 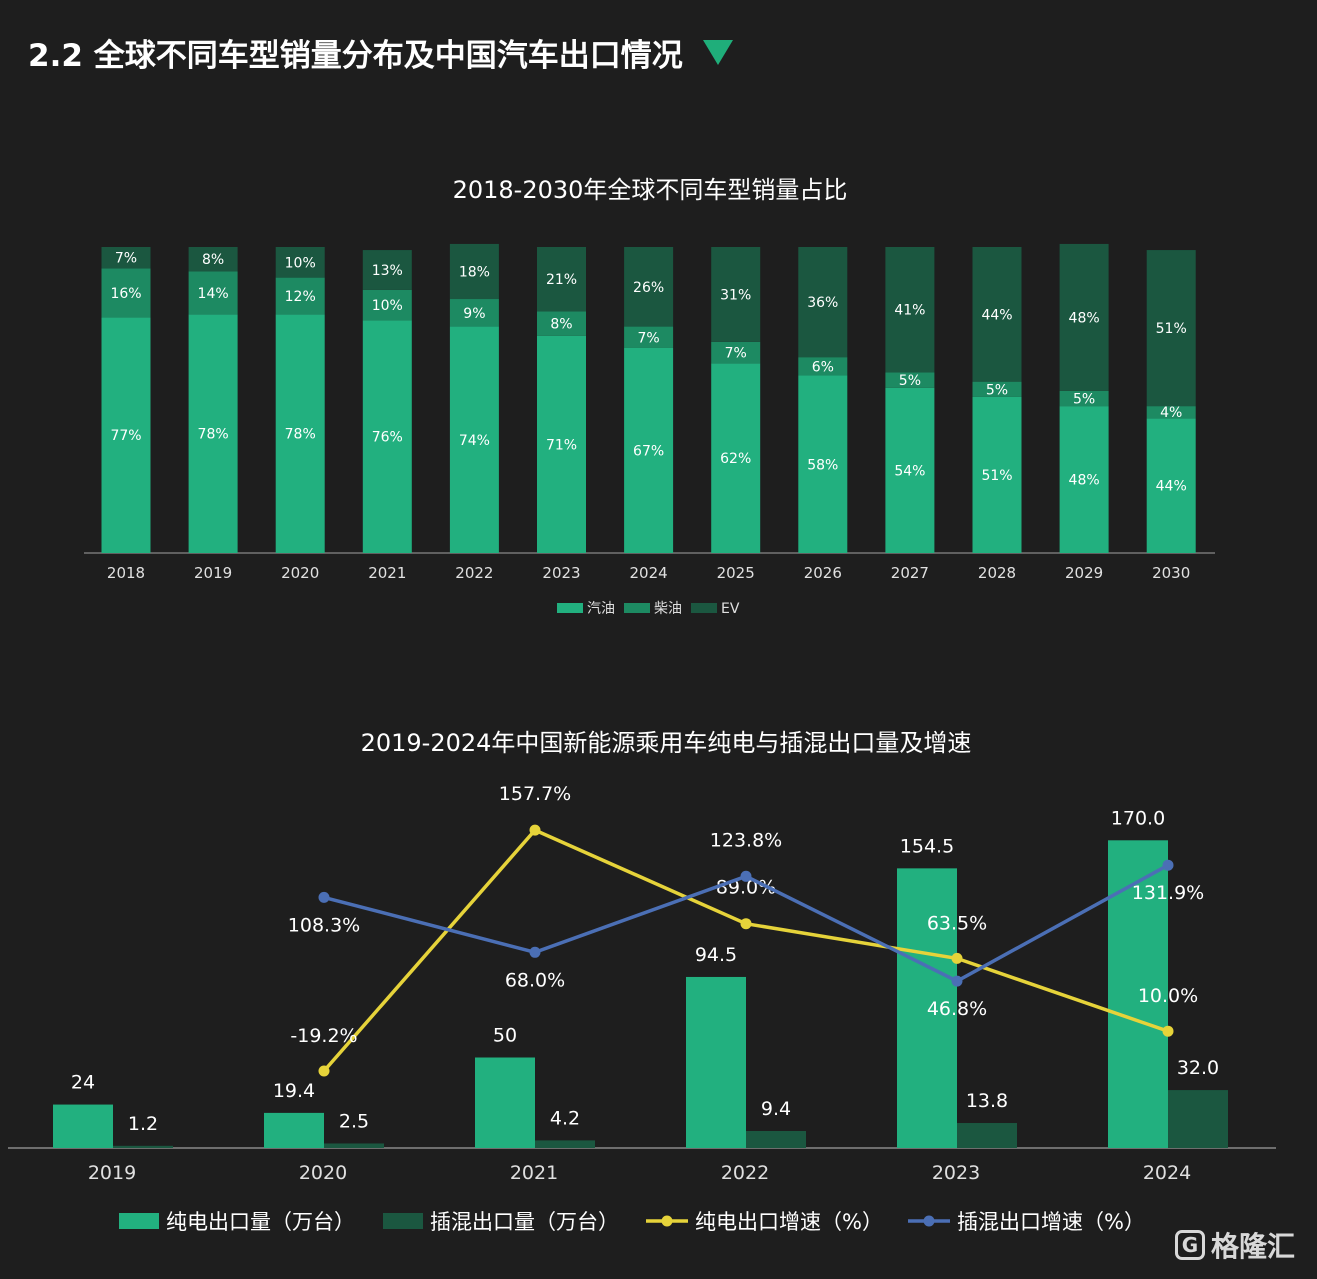 I want to click on watermark-text: 格隆汇, so click(x=1252, y=1246).